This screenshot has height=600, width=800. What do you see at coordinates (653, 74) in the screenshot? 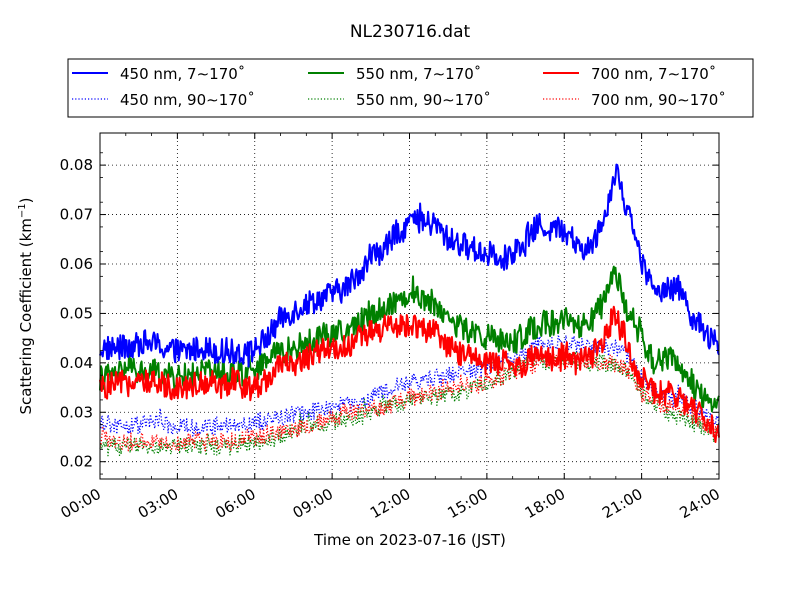
I see `legend-label: 700 nm, 7∼170˚` at bounding box center [653, 74].